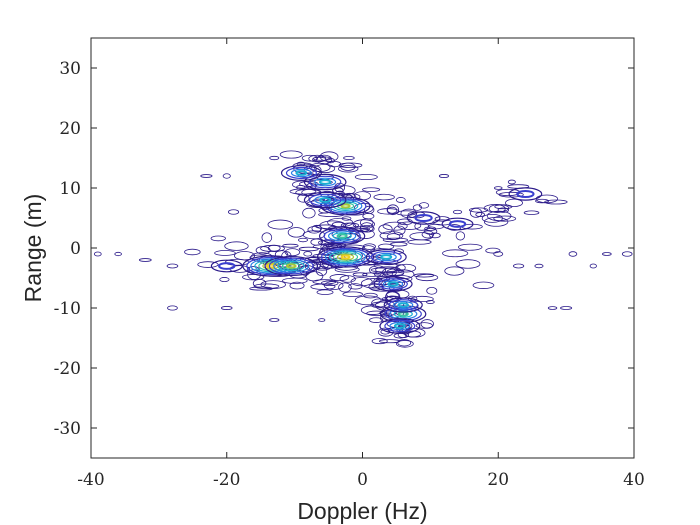  Describe the element at coordinates (75, 249) in the screenshot. I see `y-tick-label: 0` at that location.